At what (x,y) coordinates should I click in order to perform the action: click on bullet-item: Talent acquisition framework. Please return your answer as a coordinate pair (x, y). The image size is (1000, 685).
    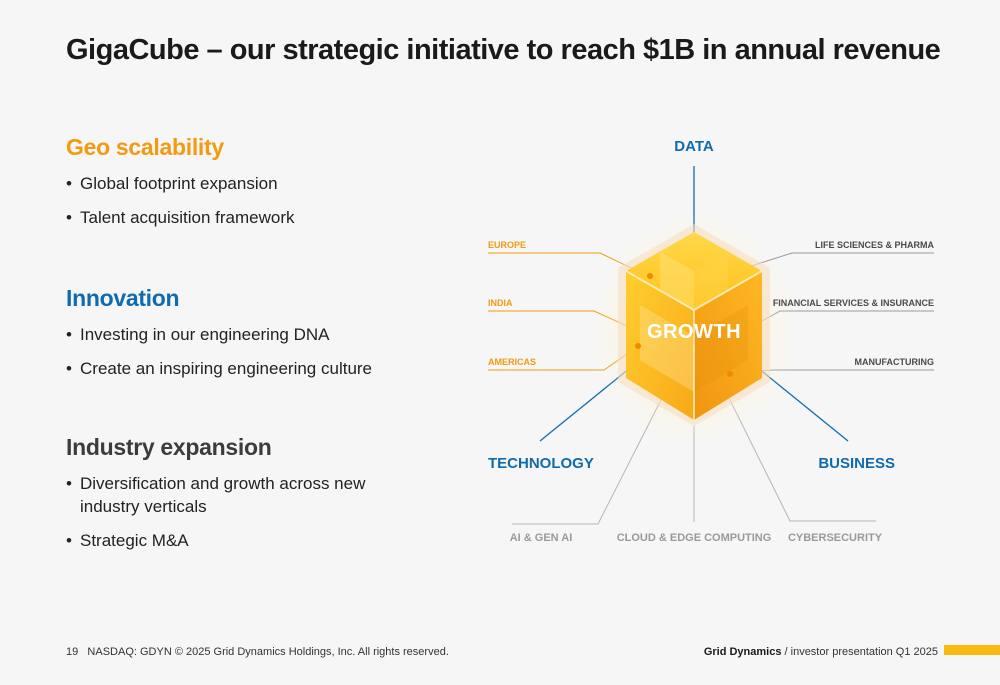
    Looking at the image, I should click on (180, 217).